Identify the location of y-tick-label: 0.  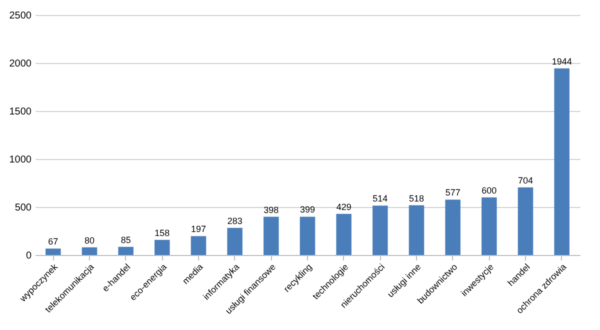
(29, 256).